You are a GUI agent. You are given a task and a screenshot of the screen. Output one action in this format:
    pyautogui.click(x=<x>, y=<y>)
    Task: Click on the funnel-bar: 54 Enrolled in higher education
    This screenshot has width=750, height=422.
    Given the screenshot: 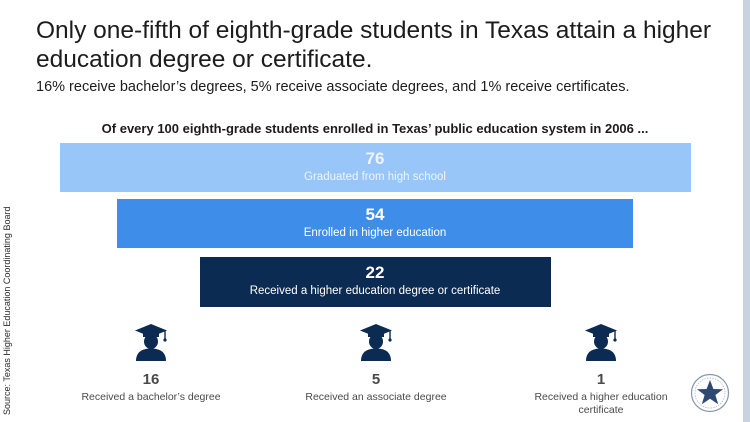 What is the action you would take?
    pyautogui.click(x=375, y=223)
    